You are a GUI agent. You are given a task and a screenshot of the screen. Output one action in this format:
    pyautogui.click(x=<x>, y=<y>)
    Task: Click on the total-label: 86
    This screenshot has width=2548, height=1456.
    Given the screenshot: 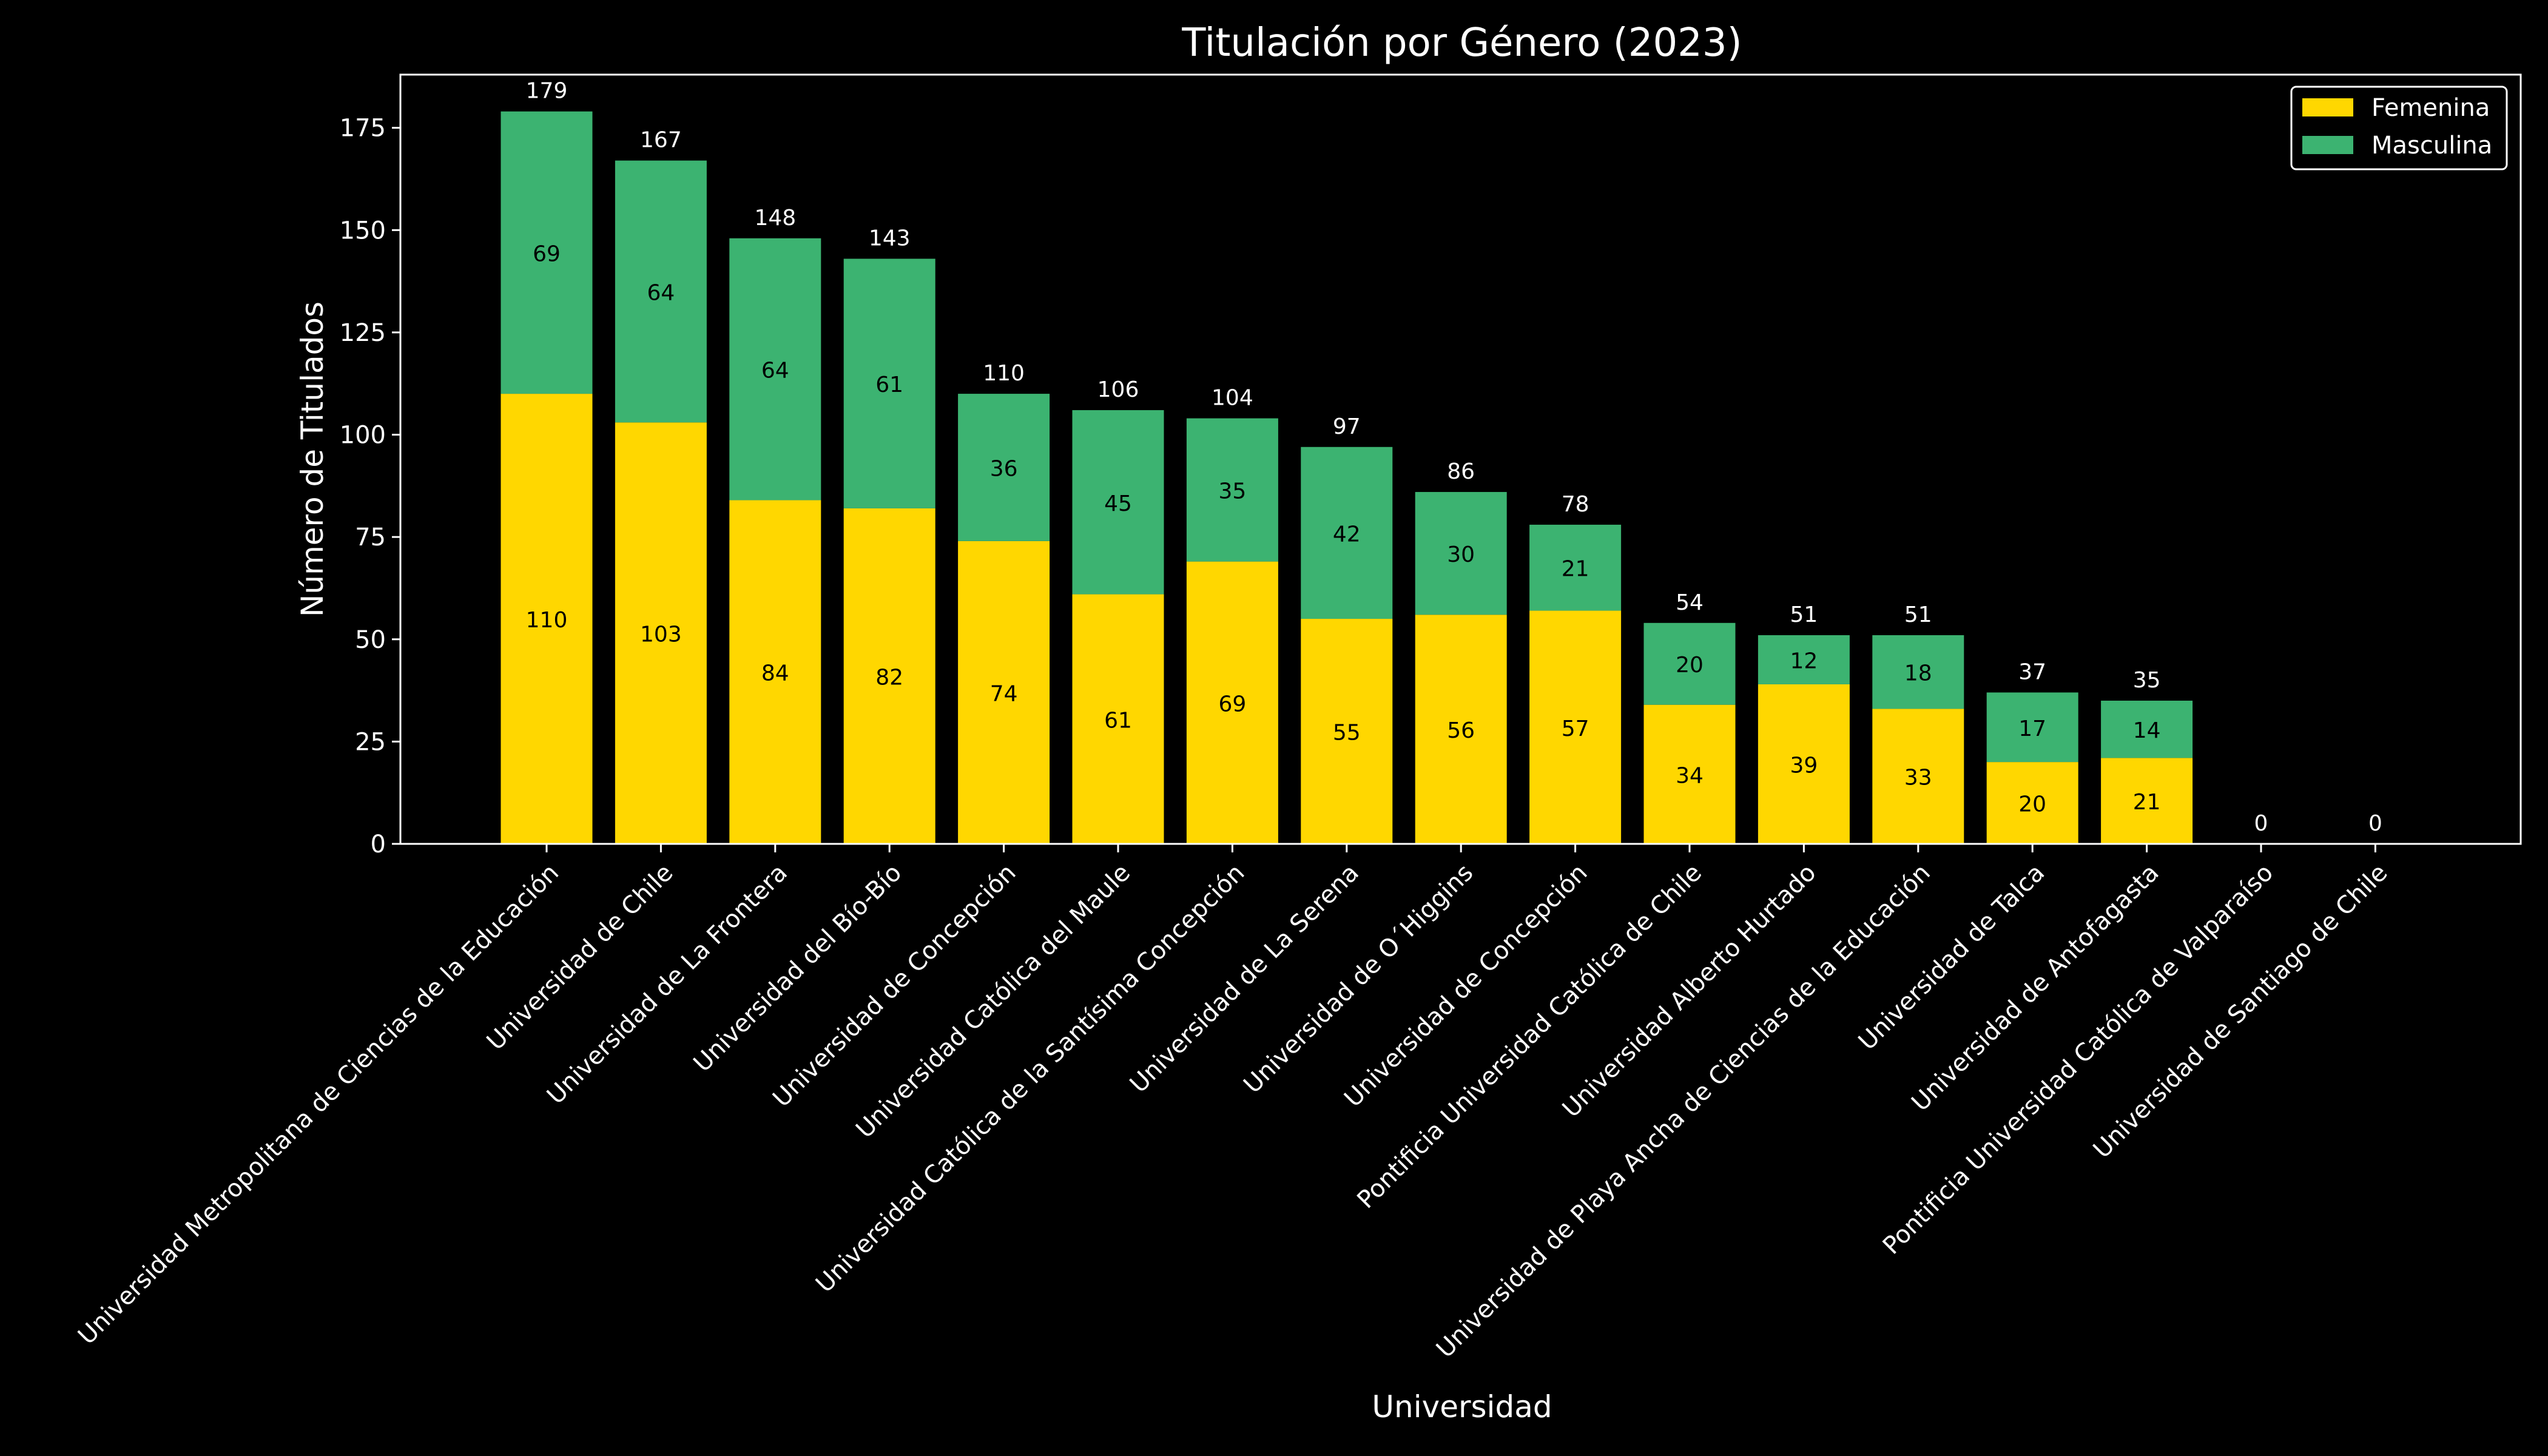 What is the action you would take?
    pyautogui.click(x=1461, y=471)
    